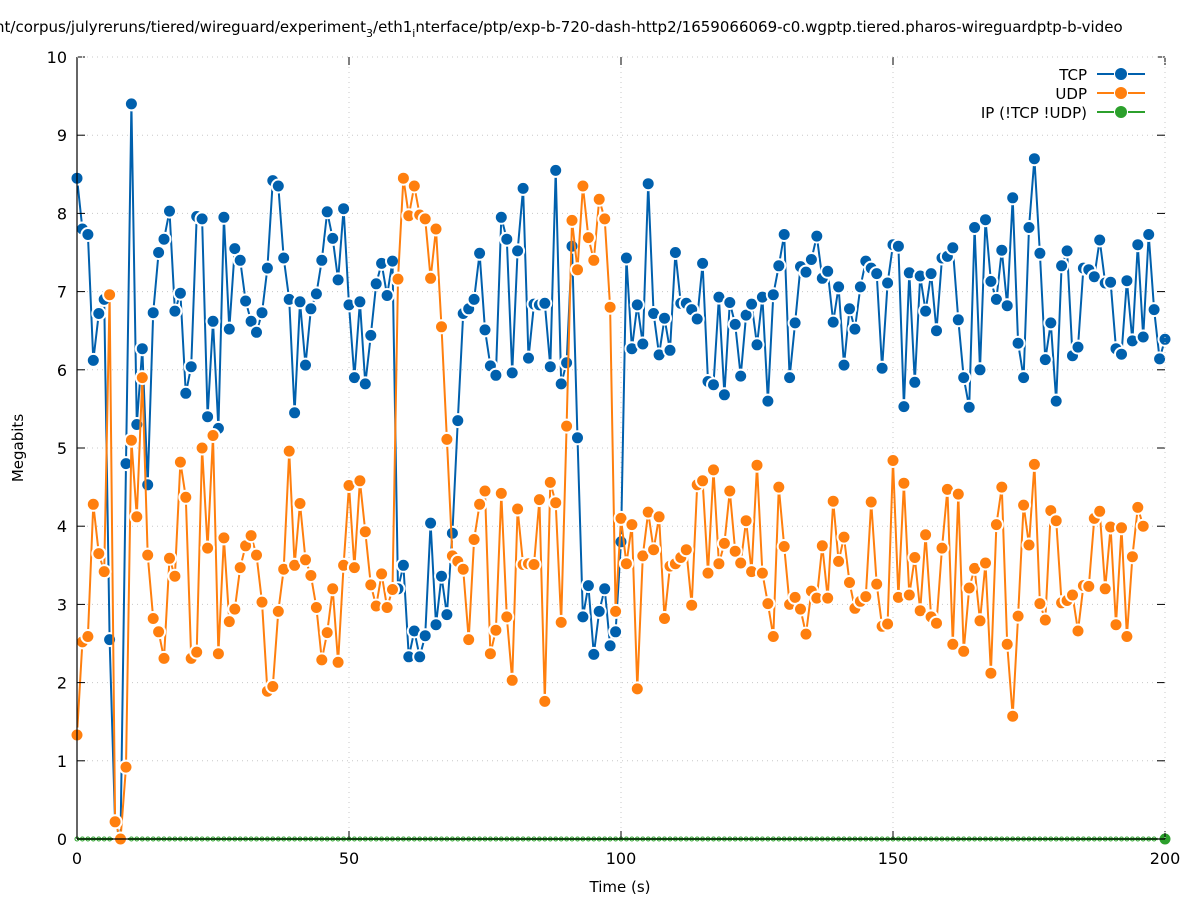 Image resolution: width=1197 pixels, height=900 pixels. I want to click on x-tick-label: 0, so click(77, 858).